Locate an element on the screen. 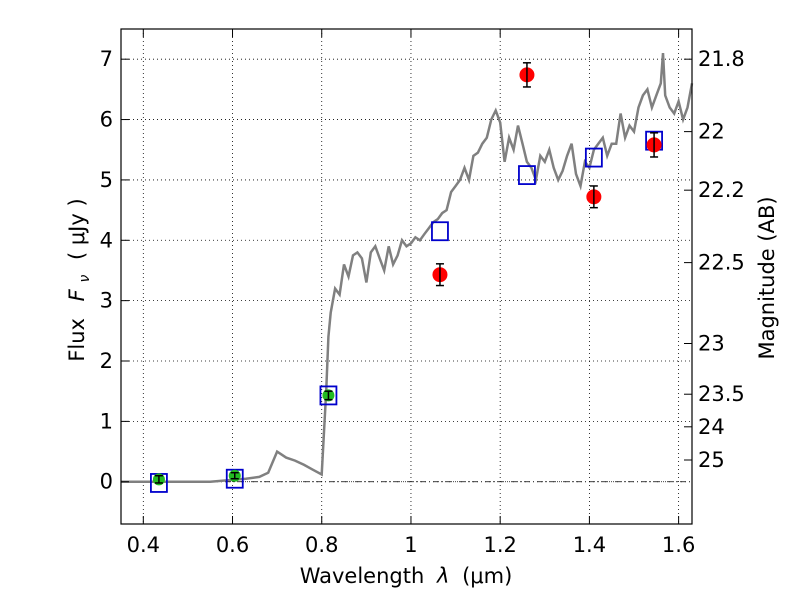  y2-axis-ticks: 21.8 22 22.2 22.5 23 23.5 24 25 is located at coordinates (714, 259).